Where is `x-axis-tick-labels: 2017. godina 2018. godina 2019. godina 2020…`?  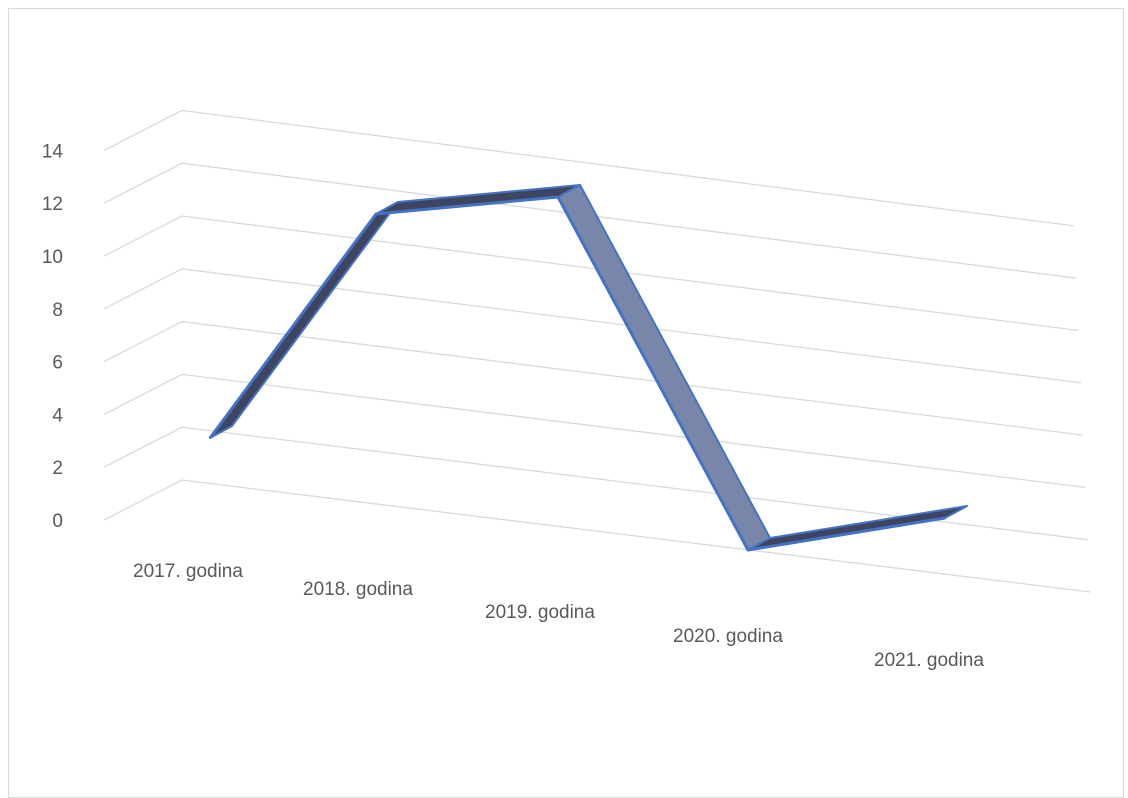
x-axis-tick-labels: 2017. godina 2018. godina 2019. godina 2020… is located at coordinates (558, 616).